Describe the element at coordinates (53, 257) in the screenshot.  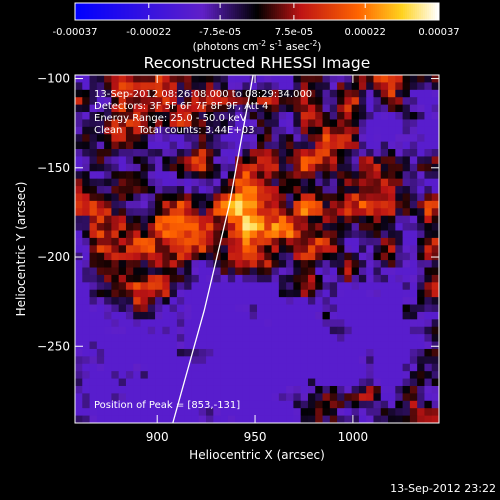
I see `y-tick-label: −200` at that location.